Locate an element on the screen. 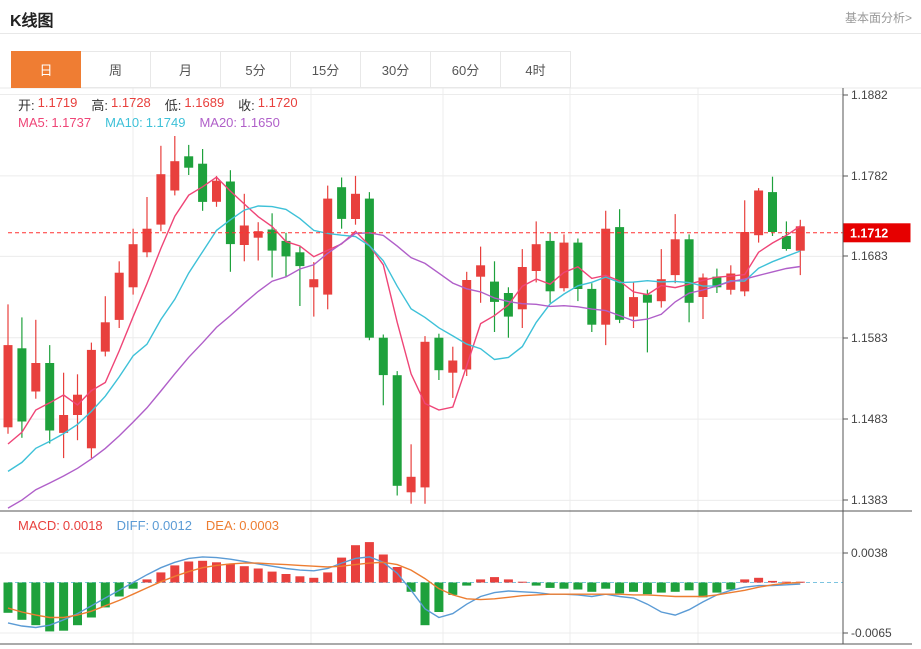 The width and height of the screenshot is (921, 649). ma5-readout: MA5: 1.1737 is located at coordinates (55, 122).